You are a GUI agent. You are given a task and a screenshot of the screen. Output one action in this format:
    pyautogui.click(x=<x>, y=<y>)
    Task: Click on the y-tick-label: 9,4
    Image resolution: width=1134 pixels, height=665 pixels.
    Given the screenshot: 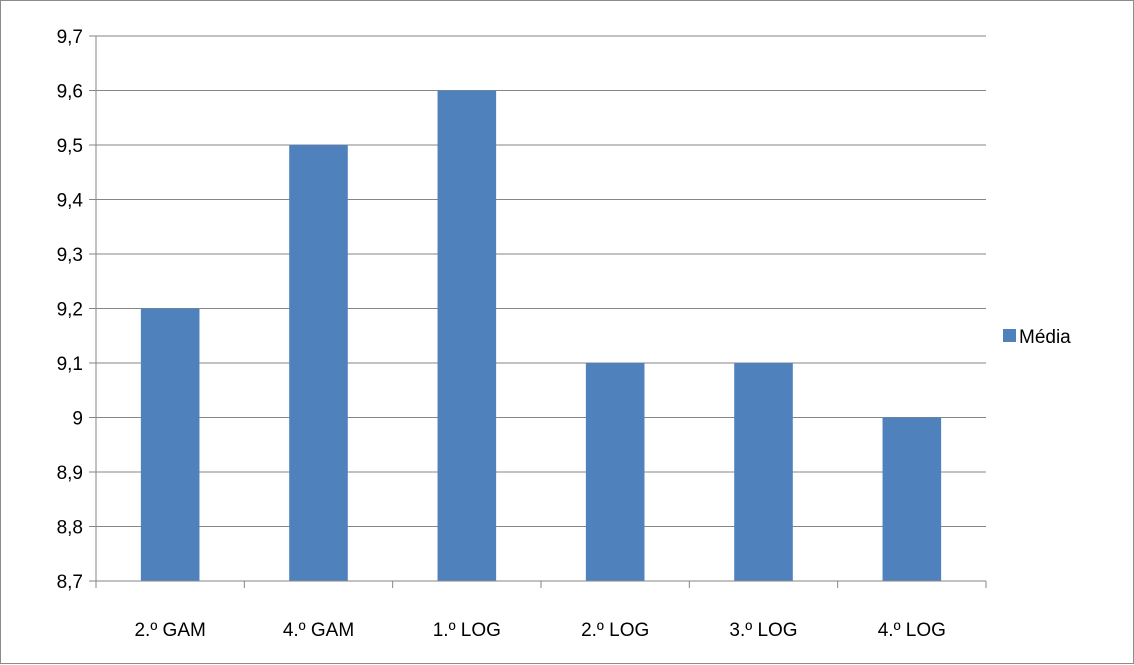 What is the action you would take?
    pyautogui.click(x=70, y=201)
    